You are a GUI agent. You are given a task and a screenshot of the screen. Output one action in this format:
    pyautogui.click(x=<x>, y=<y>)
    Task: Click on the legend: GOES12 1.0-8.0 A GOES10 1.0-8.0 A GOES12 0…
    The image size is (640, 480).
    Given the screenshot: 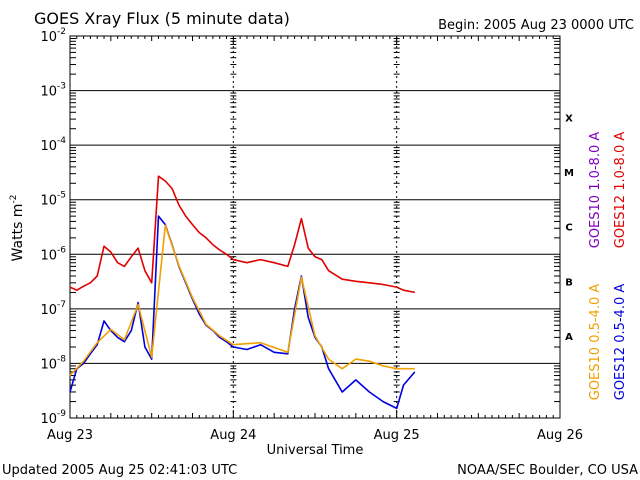 What is the action you would take?
    pyautogui.click(x=608, y=266)
    